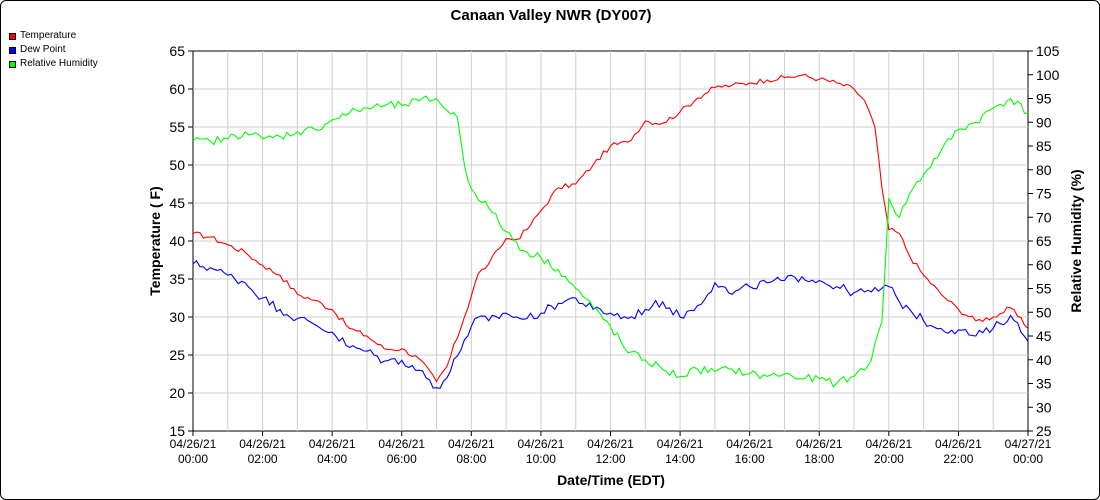  Describe the element at coordinates (59, 63) in the screenshot. I see `legend-label-relative-humidity: Relative Humidity` at that location.